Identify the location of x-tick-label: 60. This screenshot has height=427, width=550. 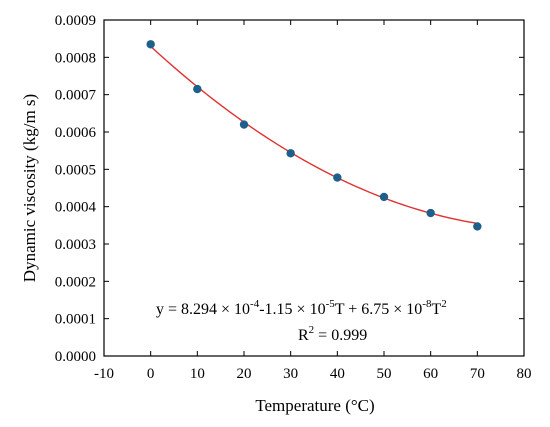
(430, 374).